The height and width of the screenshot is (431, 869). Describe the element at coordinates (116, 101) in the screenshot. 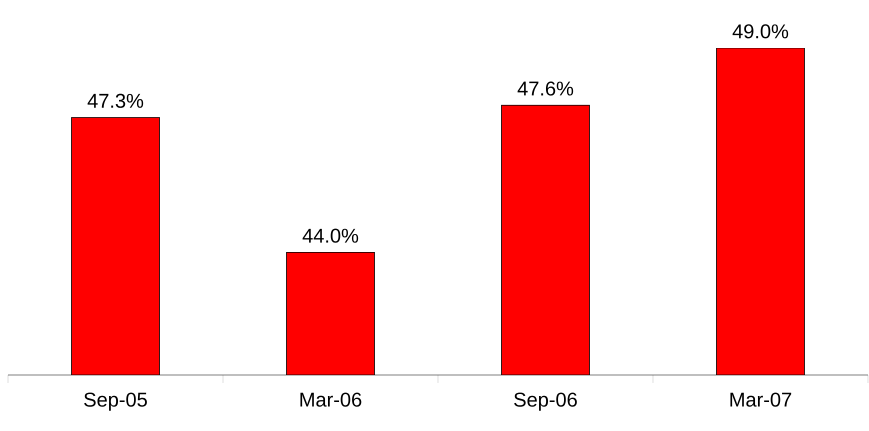

I see `data-label: 47.3%` at that location.